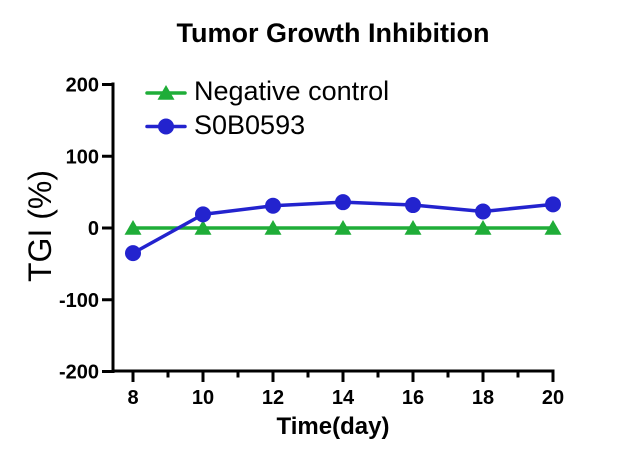 This screenshot has width=617, height=467. What do you see at coordinates (273, 398) in the screenshot?
I see `x-tick-label: 12` at bounding box center [273, 398].